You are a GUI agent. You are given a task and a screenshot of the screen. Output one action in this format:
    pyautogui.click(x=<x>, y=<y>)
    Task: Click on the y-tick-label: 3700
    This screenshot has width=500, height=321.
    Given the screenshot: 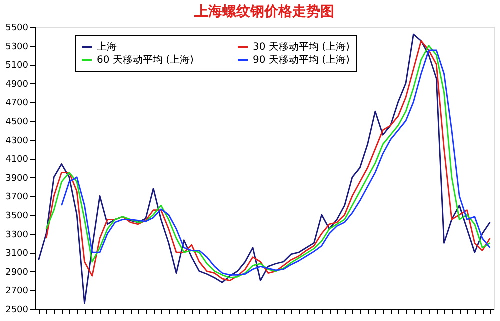 What is the action you would take?
    pyautogui.click(x=17, y=197)
    